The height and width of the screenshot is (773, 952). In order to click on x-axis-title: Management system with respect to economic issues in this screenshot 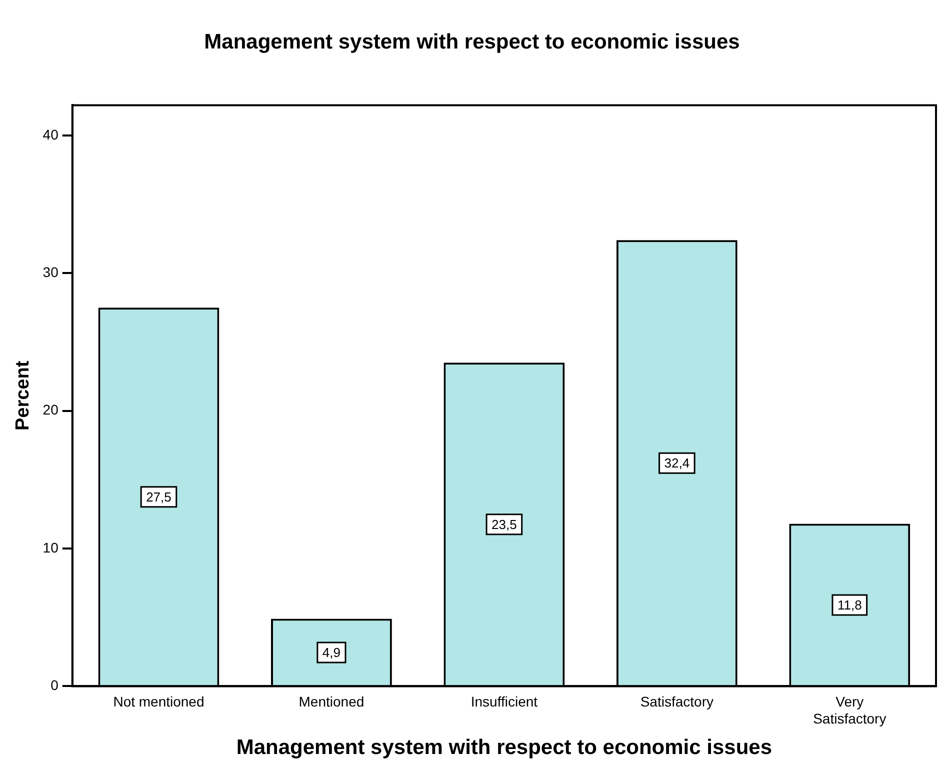, I will do `click(504, 748)`.